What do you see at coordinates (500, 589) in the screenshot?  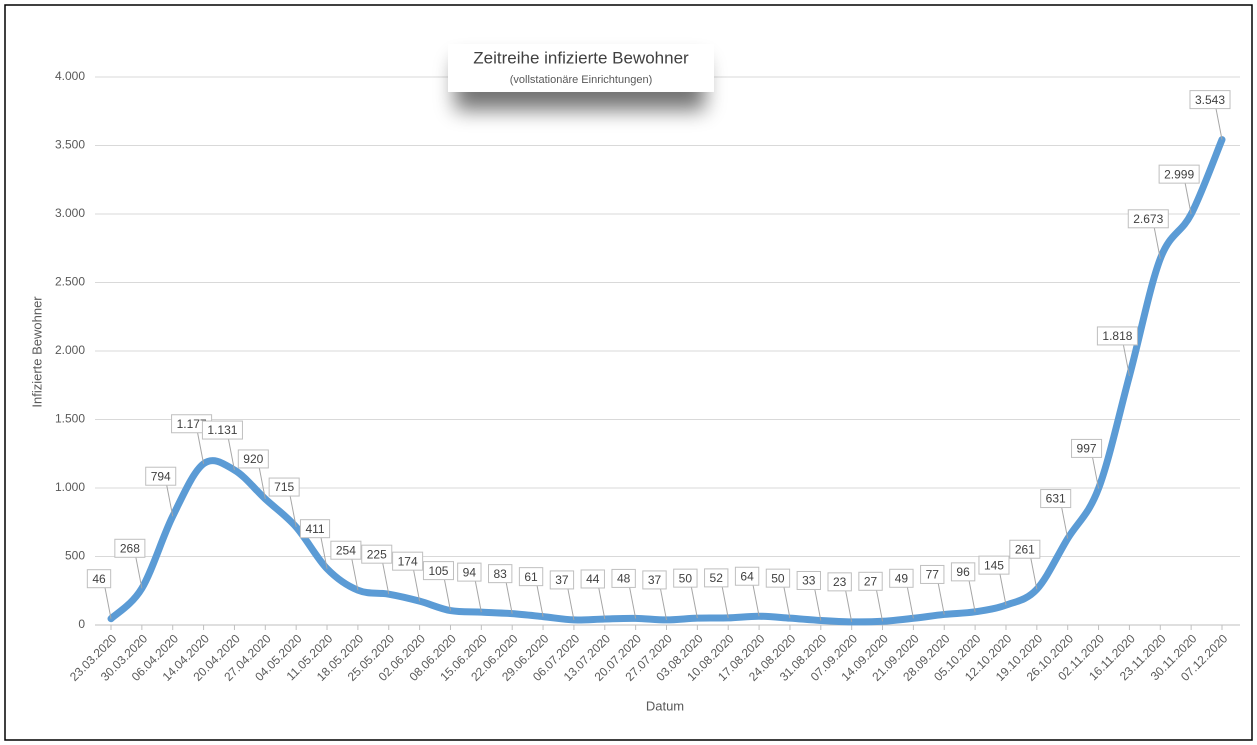 I see `data-label-group: 83` at bounding box center [500, 589].